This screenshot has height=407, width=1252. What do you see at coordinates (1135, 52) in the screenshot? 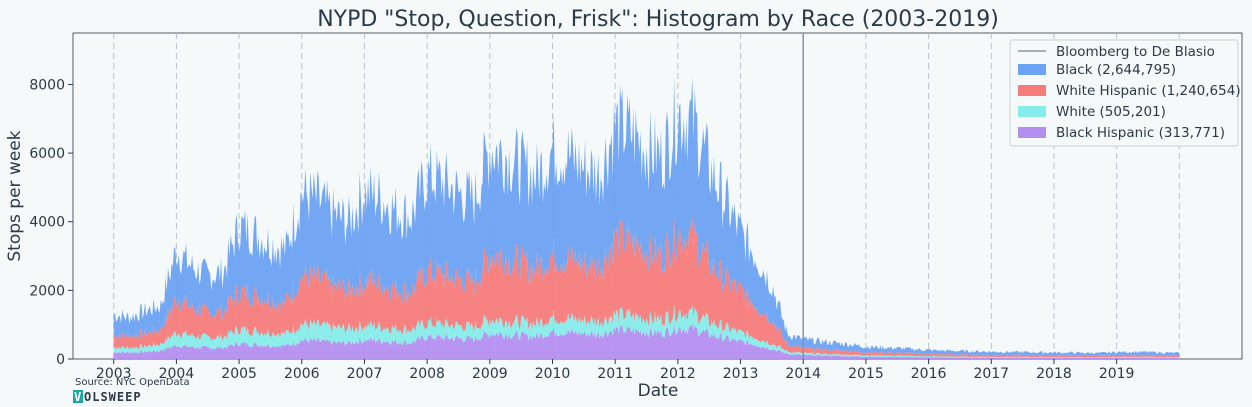
I see `legend-line-label: Bloomberg to De Blasio` at bounding box center [1135, 52].